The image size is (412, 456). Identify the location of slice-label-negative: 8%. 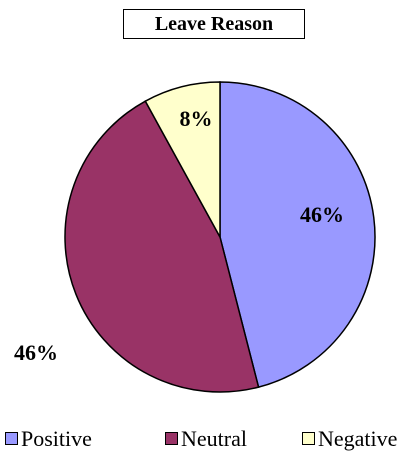
(196, 118).